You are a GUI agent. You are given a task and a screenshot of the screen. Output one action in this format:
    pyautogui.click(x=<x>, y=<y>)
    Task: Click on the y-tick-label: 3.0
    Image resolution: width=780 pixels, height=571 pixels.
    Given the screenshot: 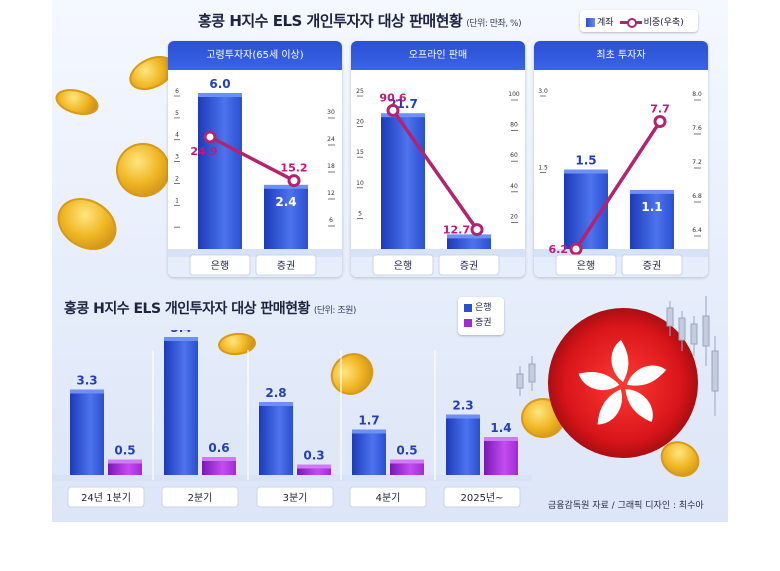 What is the action you would take?
    pyautogui.click(x=543, y=91)
    